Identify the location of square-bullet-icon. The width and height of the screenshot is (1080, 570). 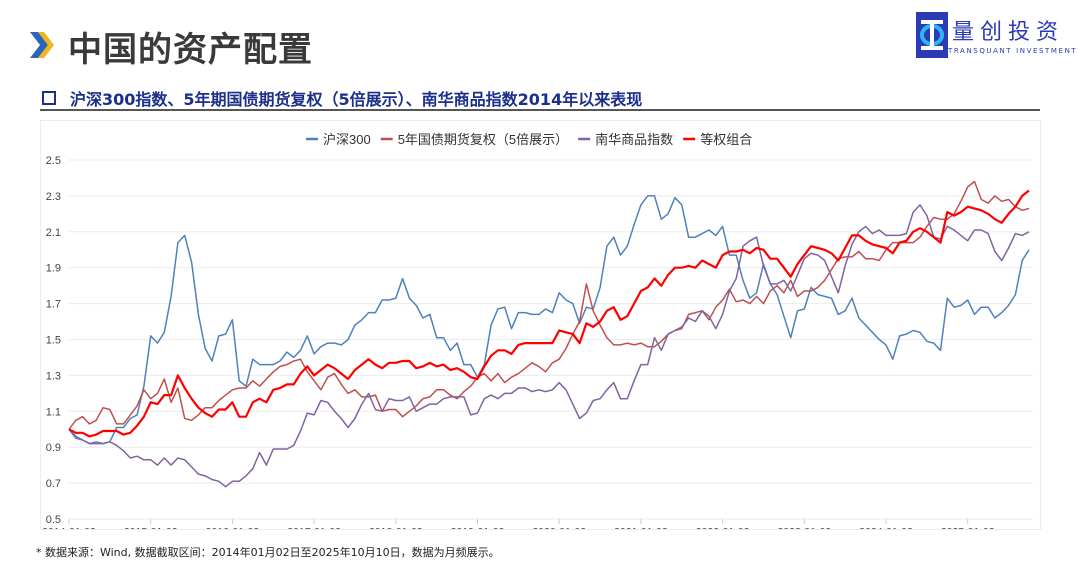
(49, 98).